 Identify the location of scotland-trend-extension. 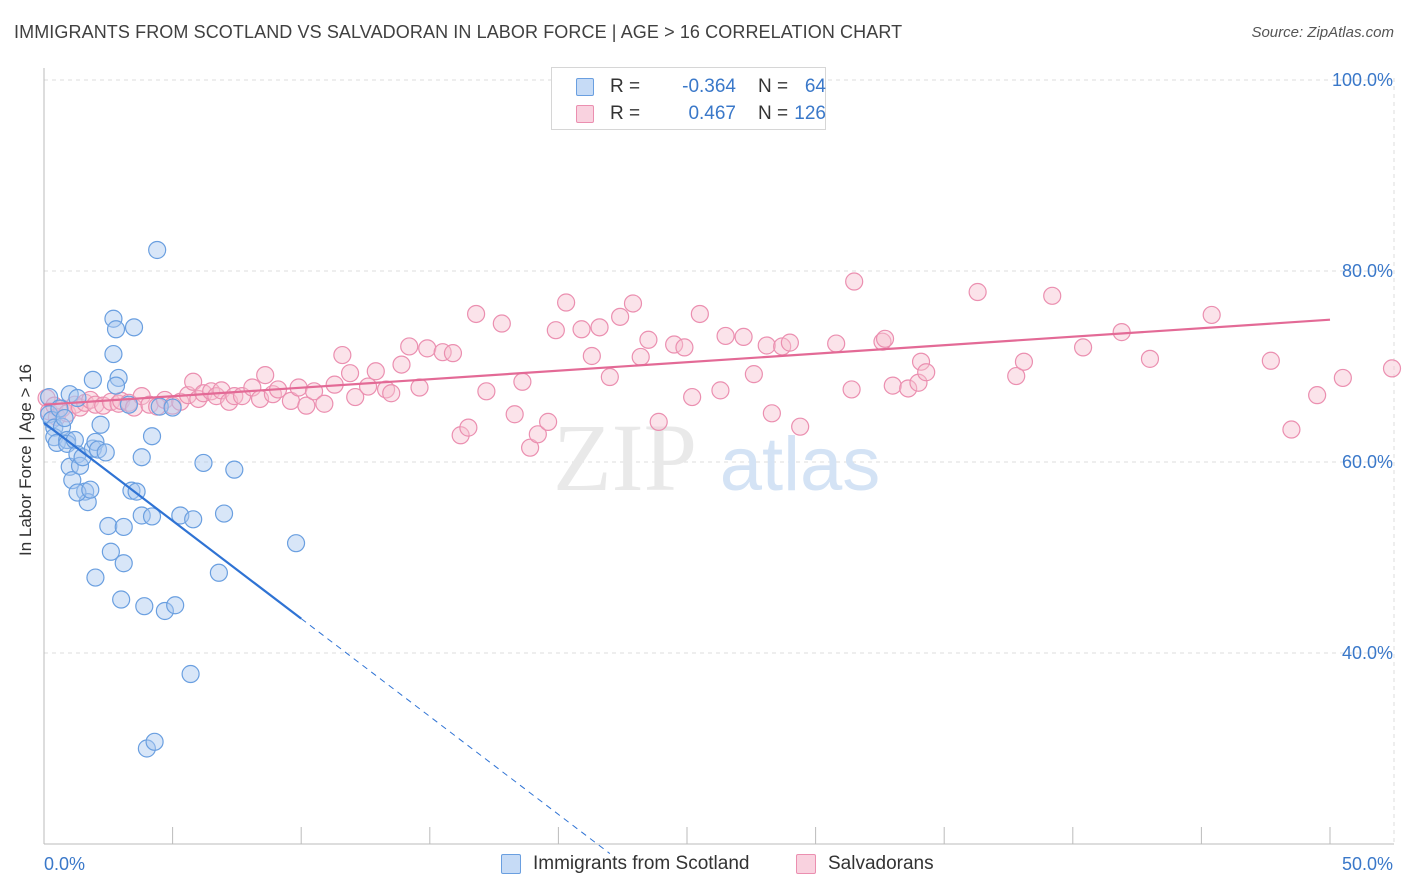
(455, 736).